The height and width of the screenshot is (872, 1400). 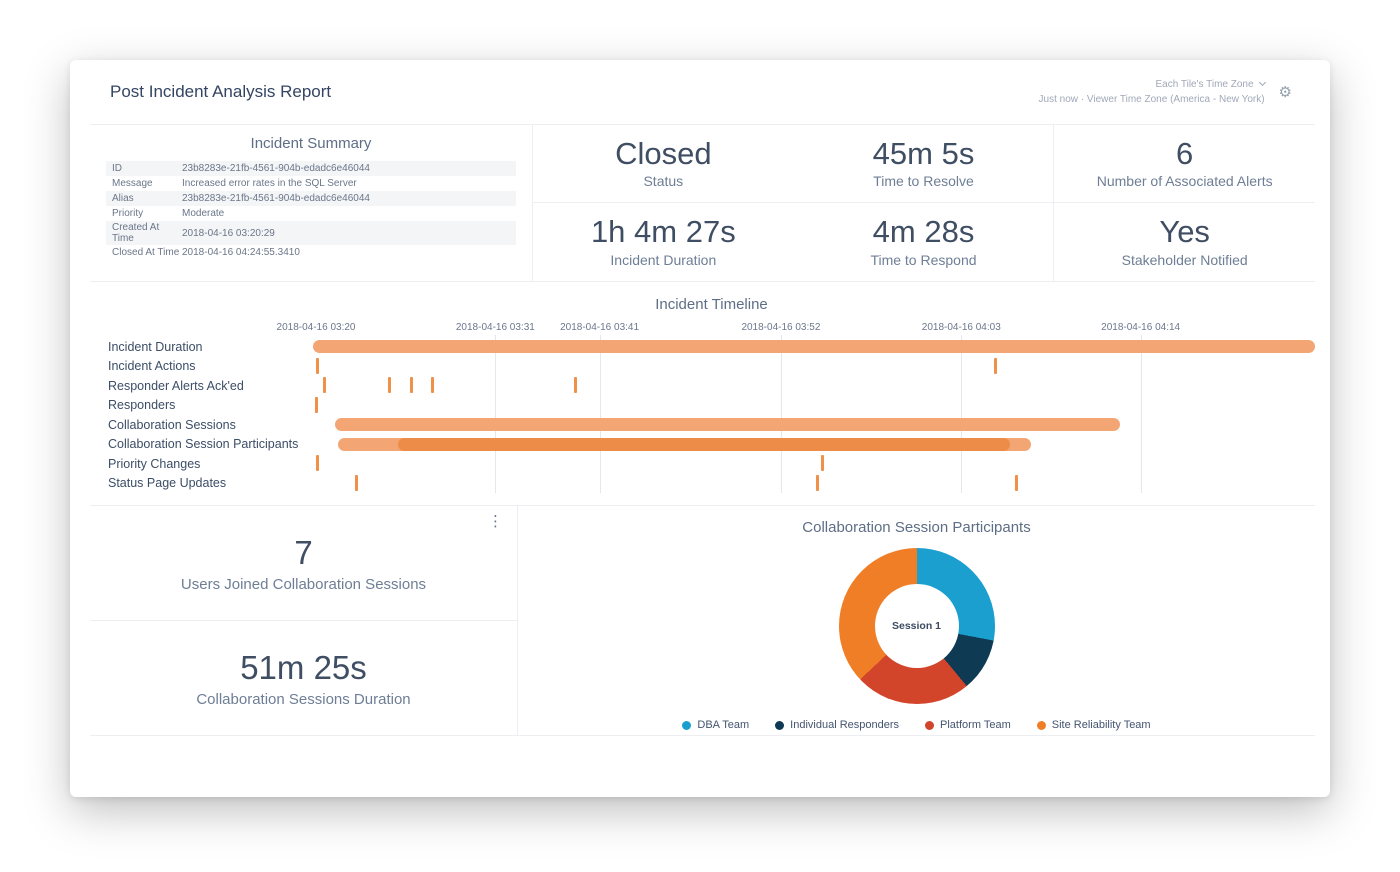 I want to click on timezone-selector-label: Each Tile's Time Zone, so click(x=1204, y=84).